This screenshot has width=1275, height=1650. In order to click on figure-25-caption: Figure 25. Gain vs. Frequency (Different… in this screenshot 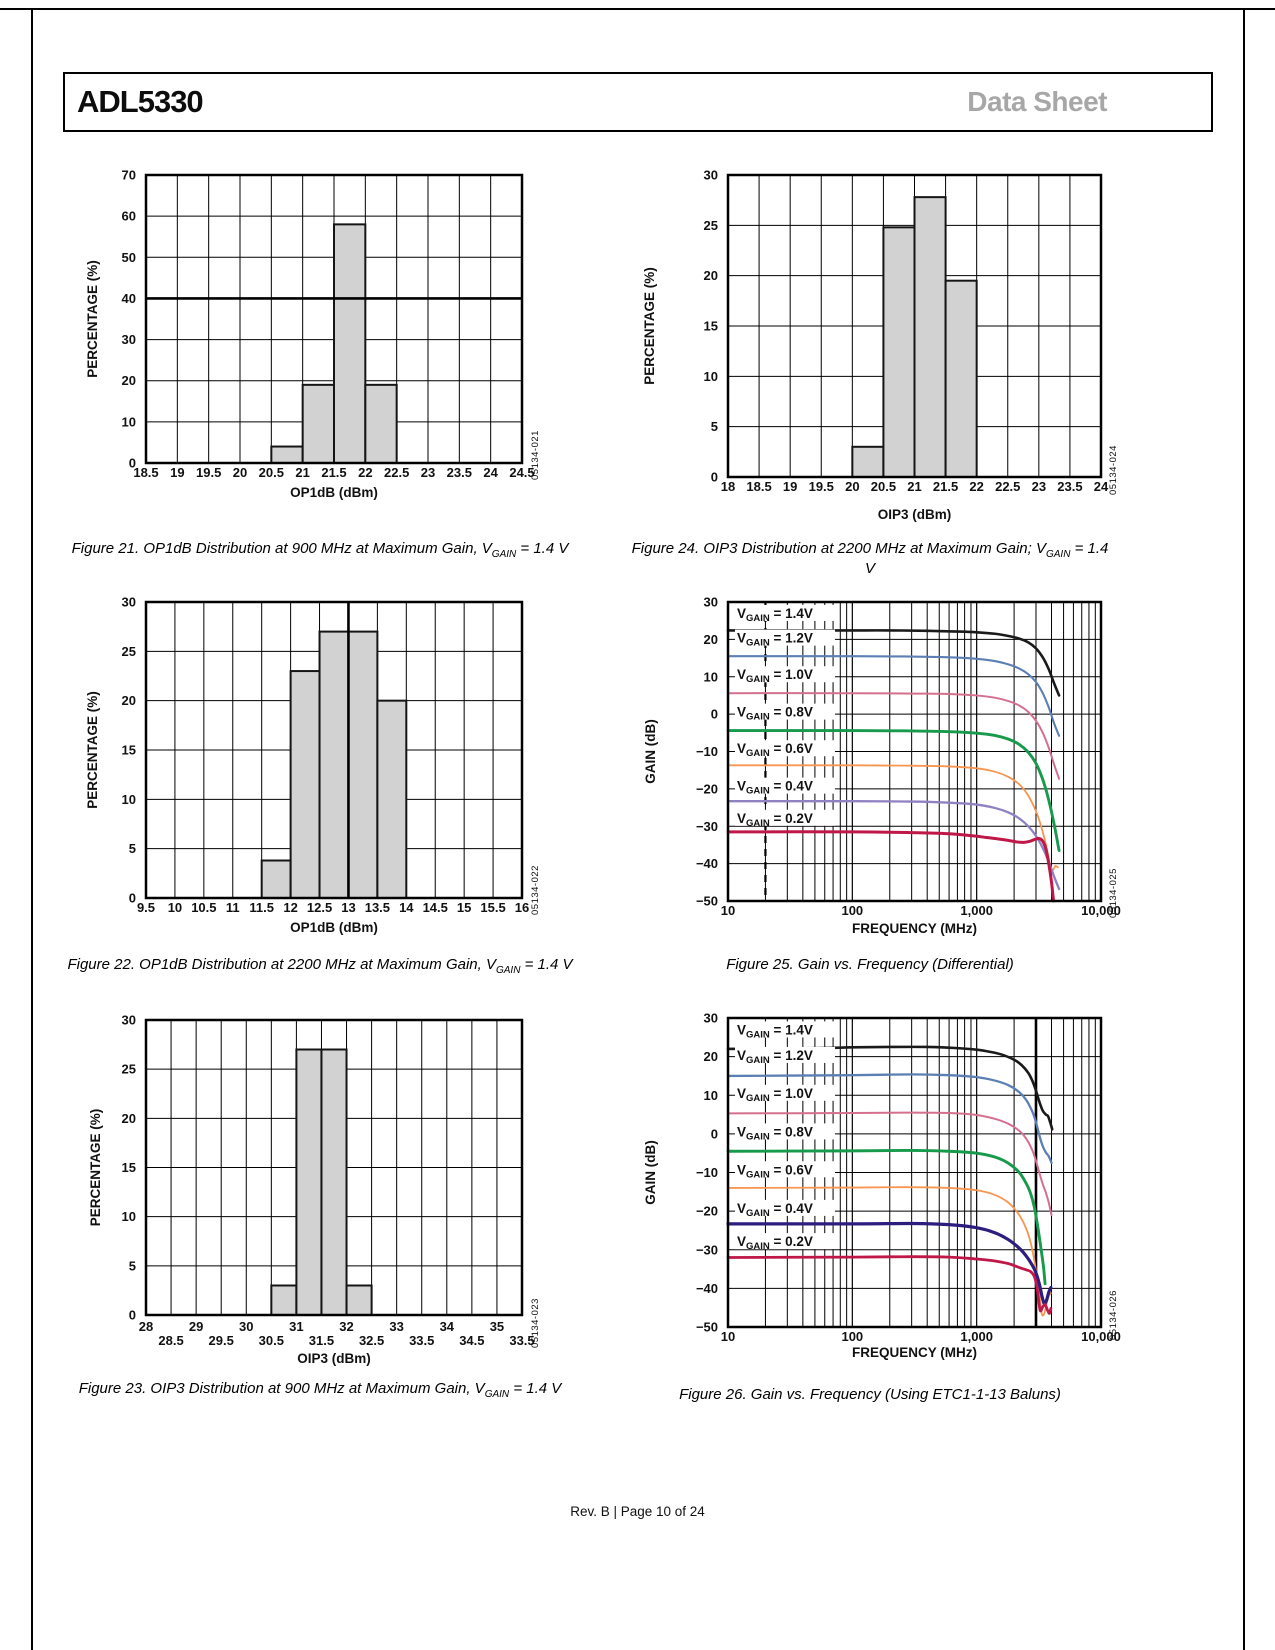, I will do `click(870, 964)`.